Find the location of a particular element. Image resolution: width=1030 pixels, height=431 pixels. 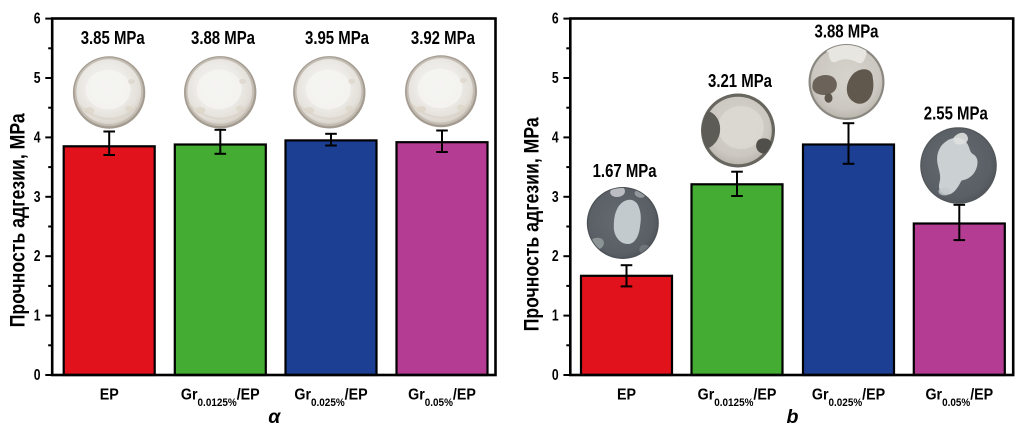

svg-text: 2.55 MPa is located at coordinates (956, 113).